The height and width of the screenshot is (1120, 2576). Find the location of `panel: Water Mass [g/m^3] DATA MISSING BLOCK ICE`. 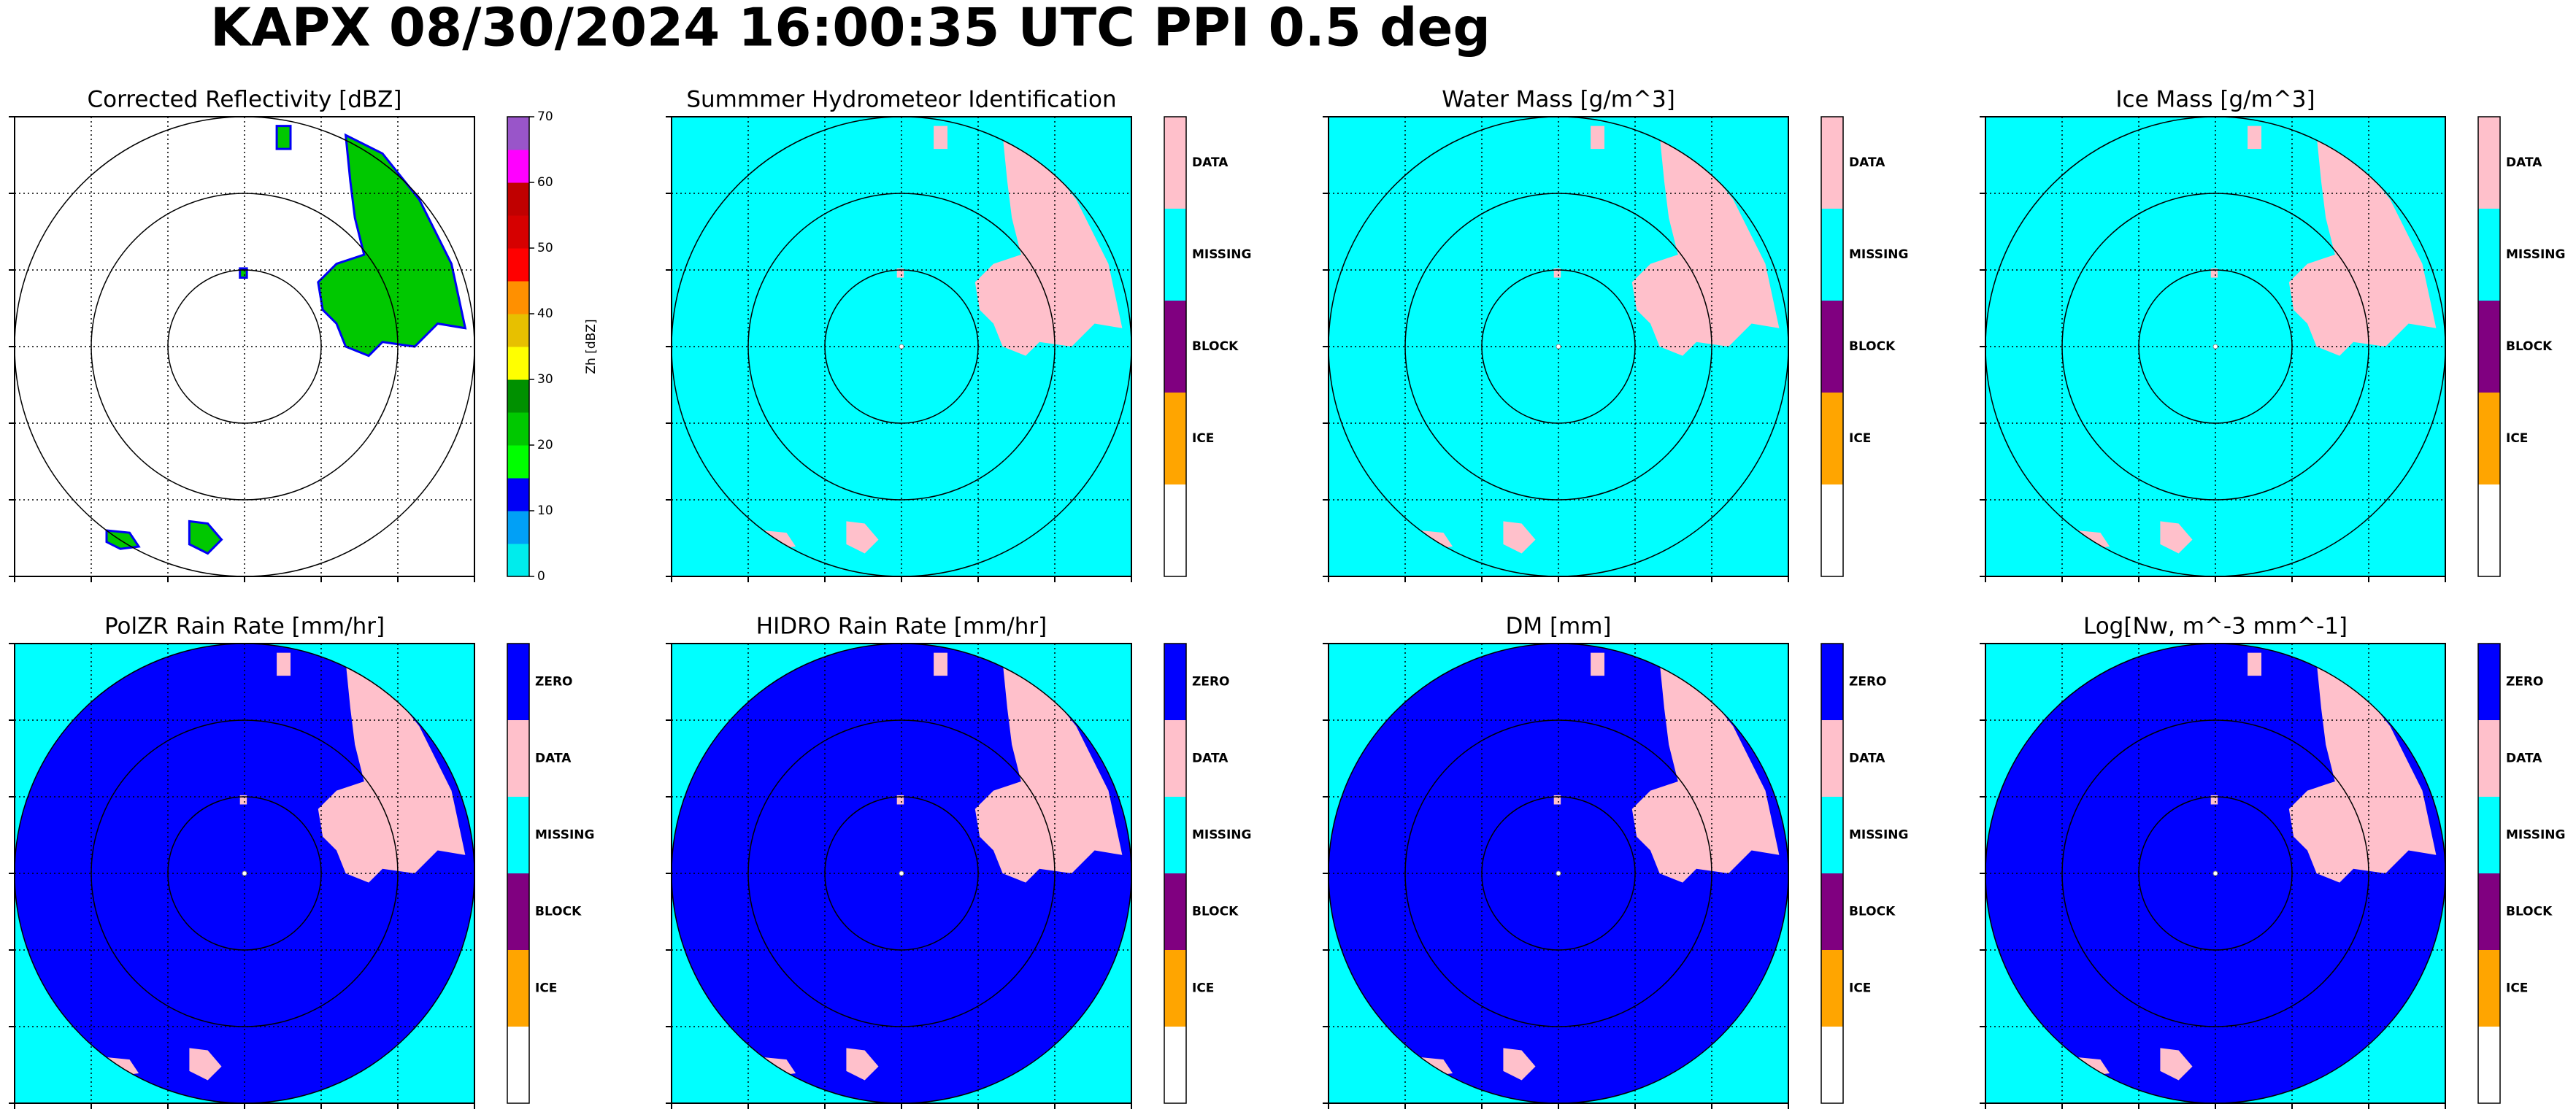

panel: Water Mass [g/m^3] DATA MISSING BLOCK ICE is located at coordinates (1615, 334).